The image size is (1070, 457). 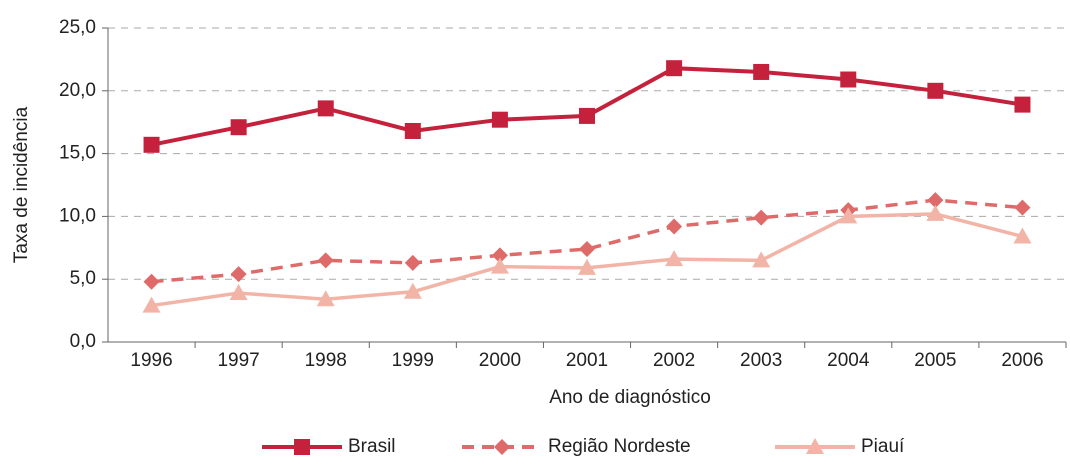 I want to click on legend-label: Região Nordeste, so click(x=619, y=446).